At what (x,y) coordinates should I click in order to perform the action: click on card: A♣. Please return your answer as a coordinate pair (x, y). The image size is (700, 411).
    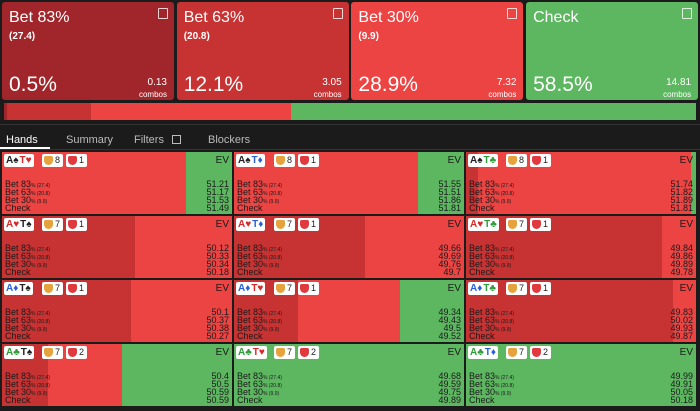
    Looking at the image, I should click on (245, 352).